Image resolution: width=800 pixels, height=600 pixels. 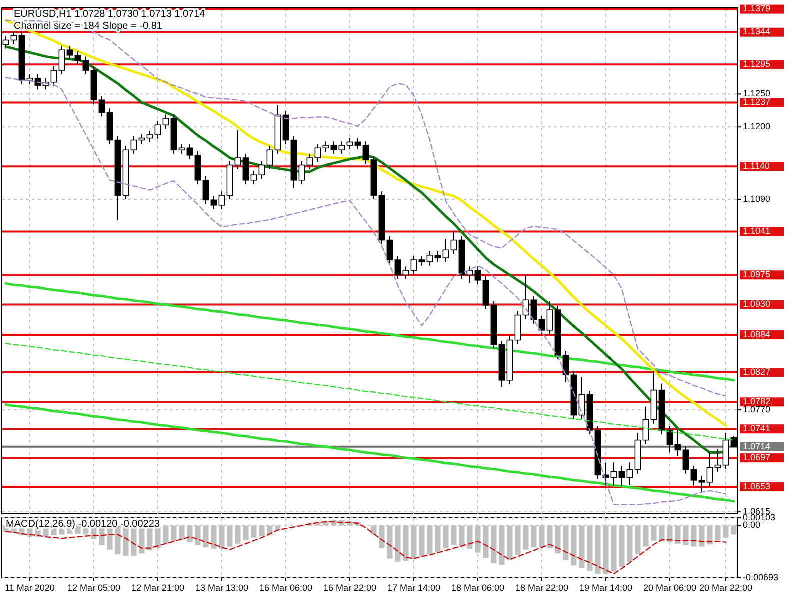 I want to click on ref-line-label: 1.0714, so click(x=757, y=446).